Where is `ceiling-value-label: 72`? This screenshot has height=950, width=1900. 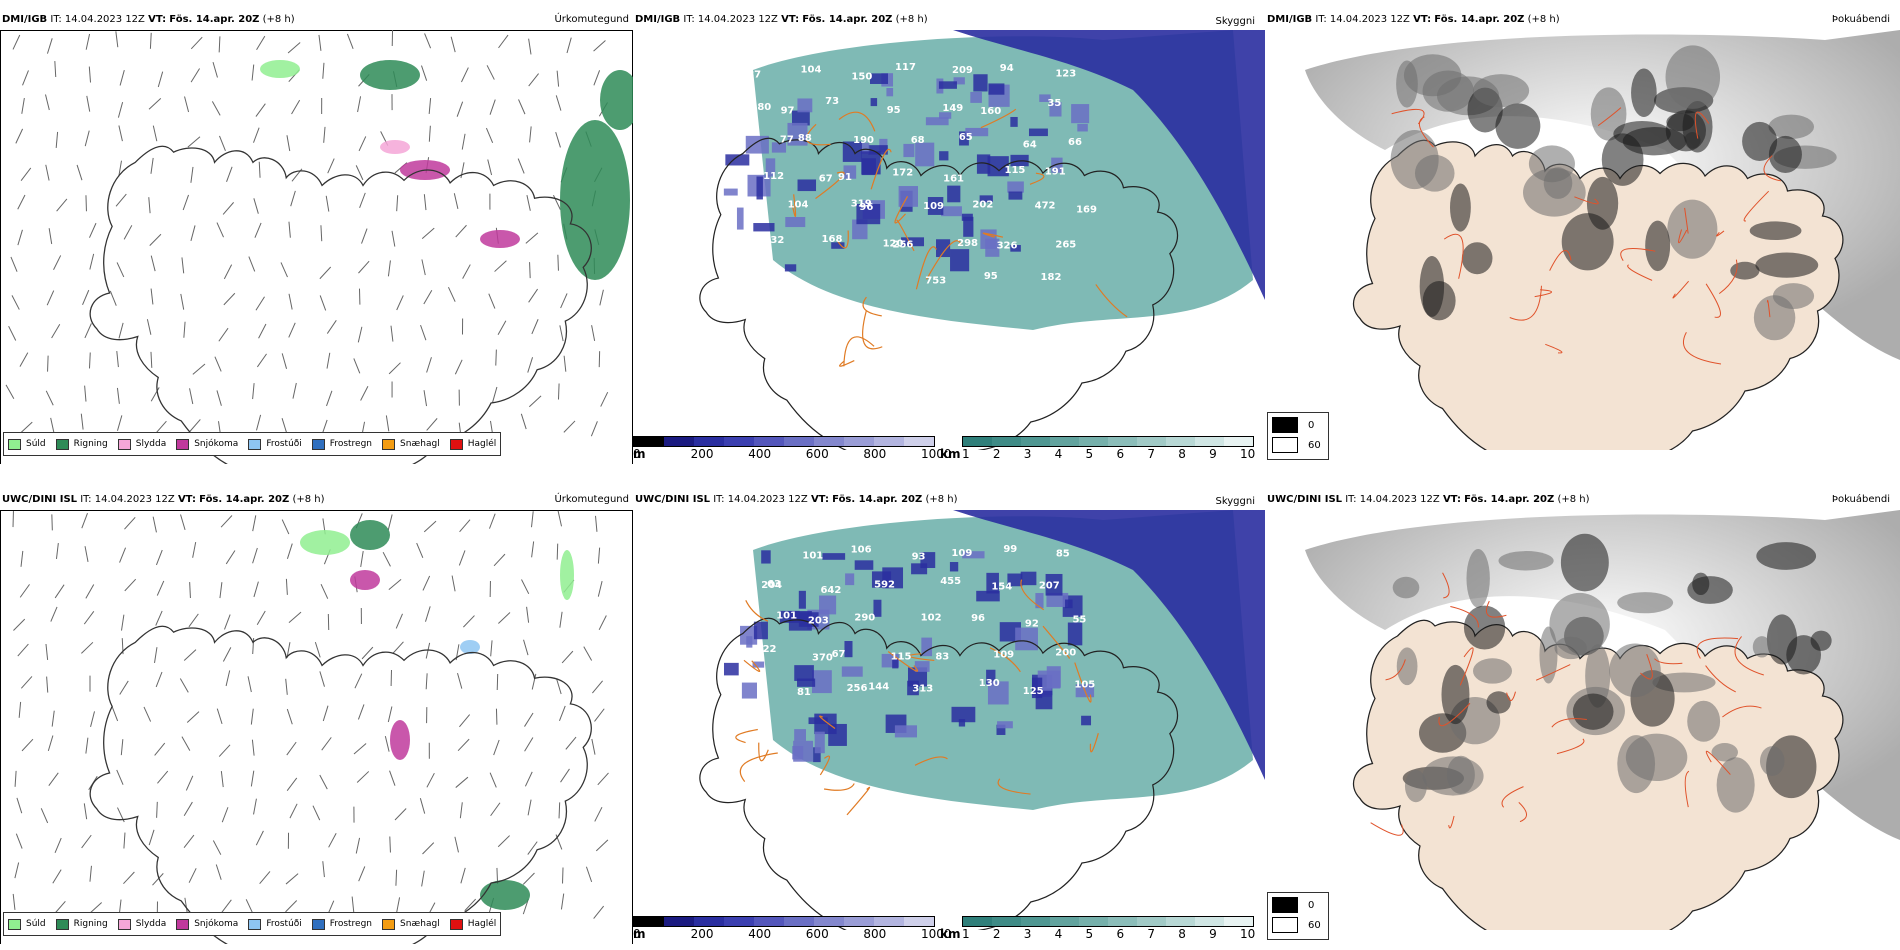 ceiling-value-label: 72 is located at coordinates (741, 549).